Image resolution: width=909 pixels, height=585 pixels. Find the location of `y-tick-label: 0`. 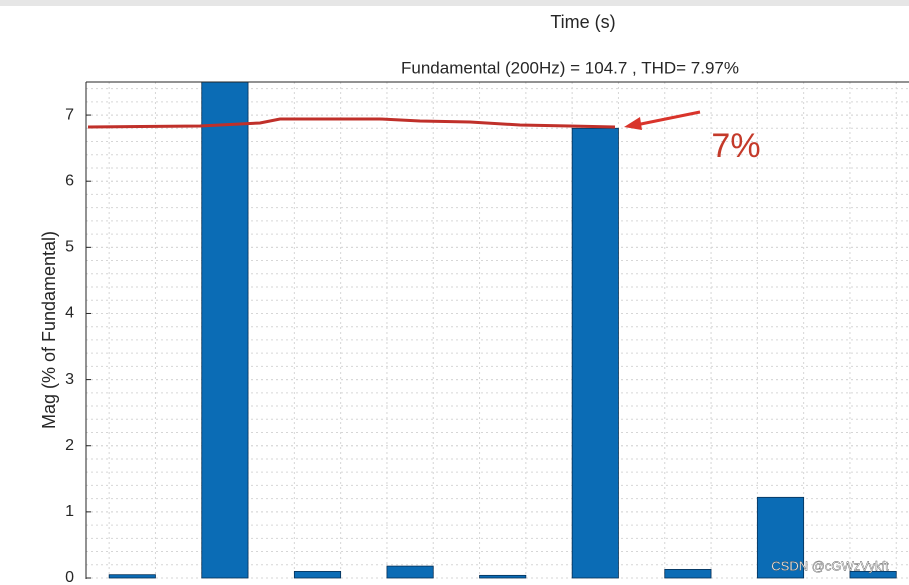

y-tick-label: 0 is located at coordinates (69, 577).